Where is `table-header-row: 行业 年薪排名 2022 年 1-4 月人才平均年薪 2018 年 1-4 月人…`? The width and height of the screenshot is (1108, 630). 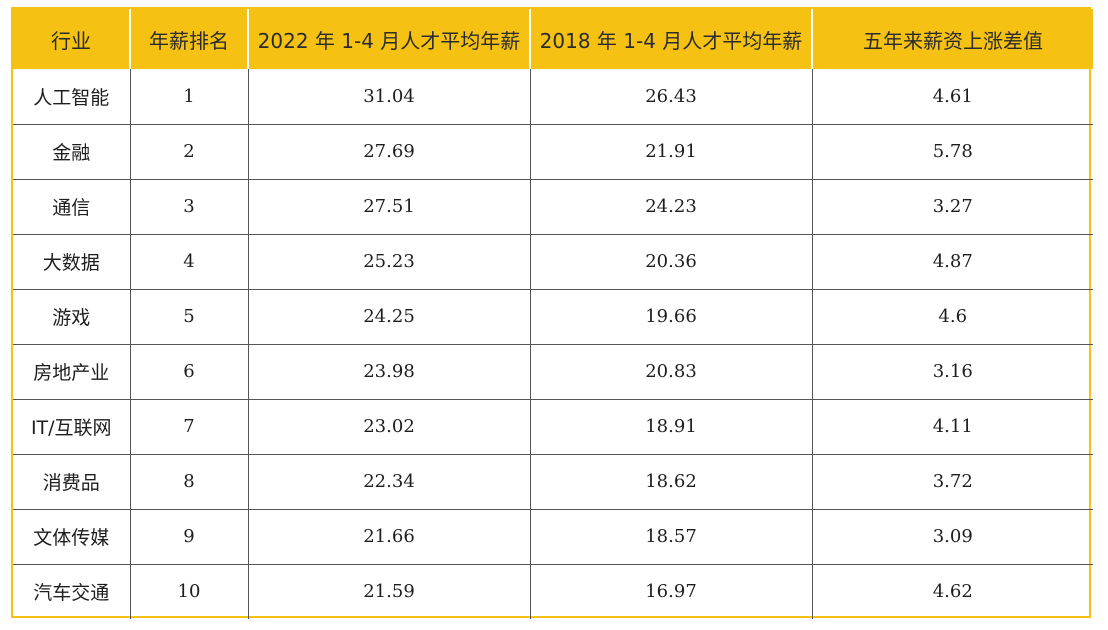 table-header-row: 行业 年薪排名 2022 年 1-4 月人才平均年薪 2018 年 1-4 月人… is located at coordinates (553, 39).